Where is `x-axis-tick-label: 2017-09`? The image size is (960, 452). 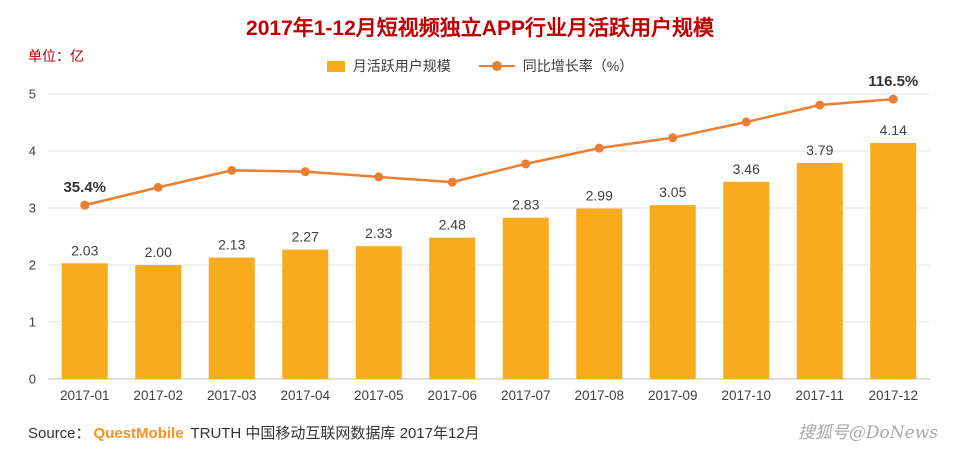 x-axis-tick-label: 2017-09 is located at coordinates (673, 395).